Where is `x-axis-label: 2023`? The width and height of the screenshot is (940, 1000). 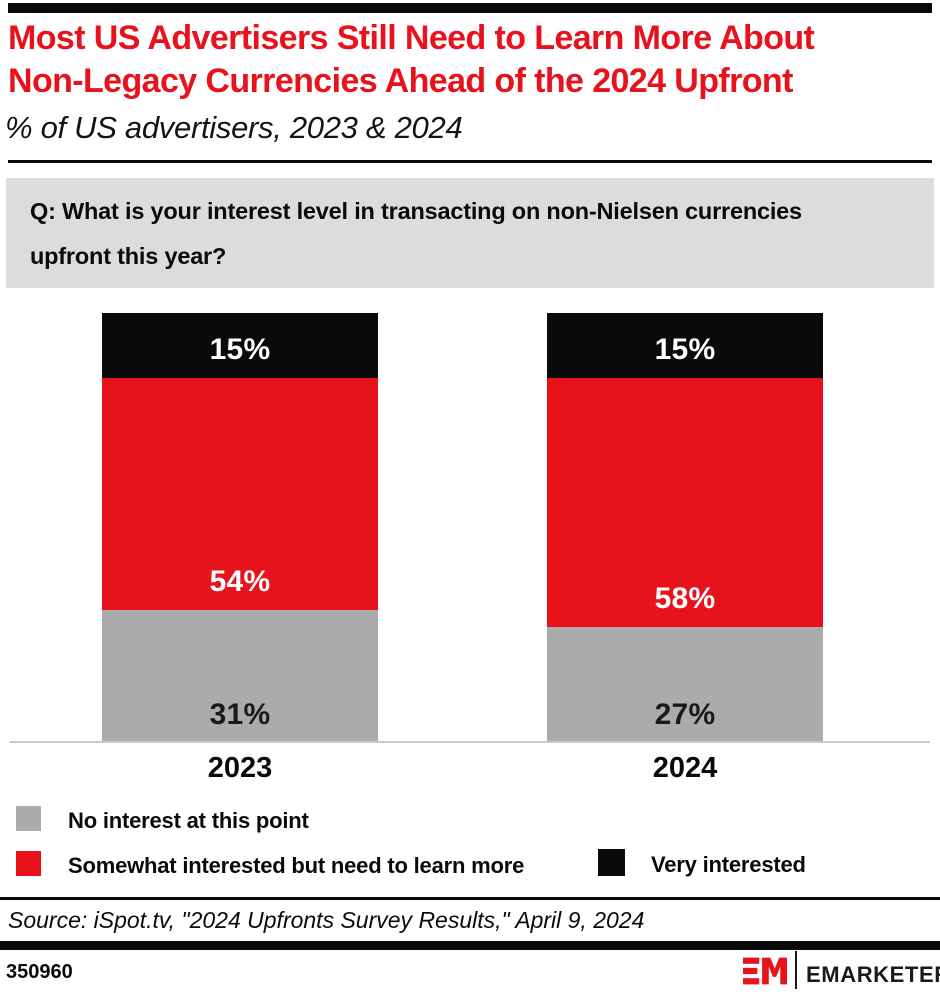
x-axis-label: 2023 is located at coordinates (240, 768).